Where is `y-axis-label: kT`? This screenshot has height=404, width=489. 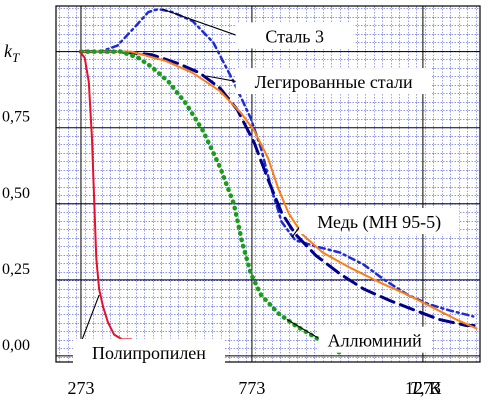
y-axis-label: kT is located at coordinates (12, 53).